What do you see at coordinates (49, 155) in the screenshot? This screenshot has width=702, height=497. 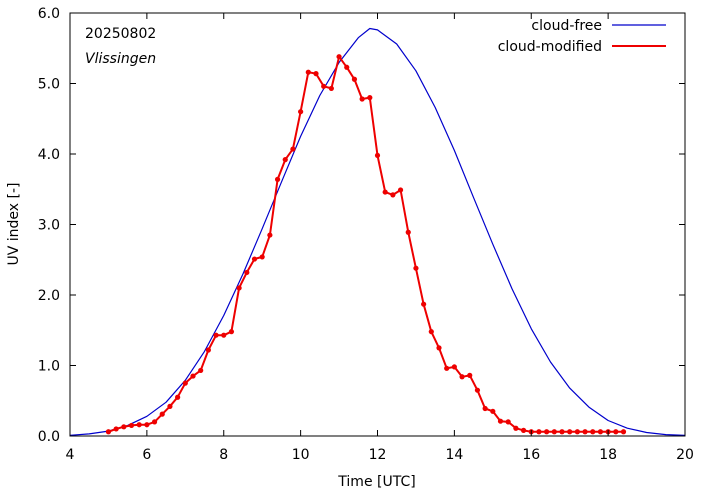 I see `y-tick-label: 4.0` at bounding box center [49, 155].